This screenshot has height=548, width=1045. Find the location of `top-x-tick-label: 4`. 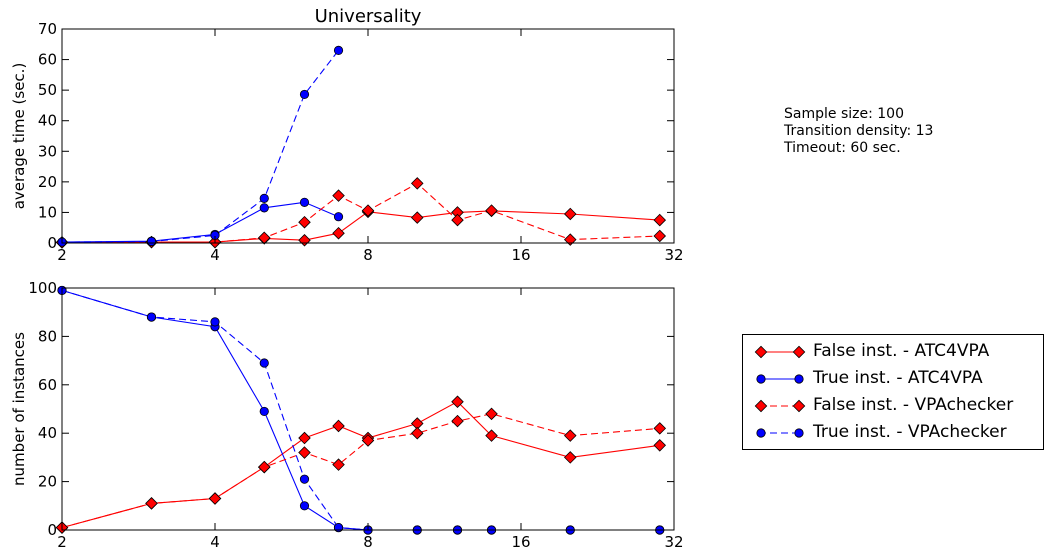

top-x-tick-label: 4 is located at coordinates (215, 255).